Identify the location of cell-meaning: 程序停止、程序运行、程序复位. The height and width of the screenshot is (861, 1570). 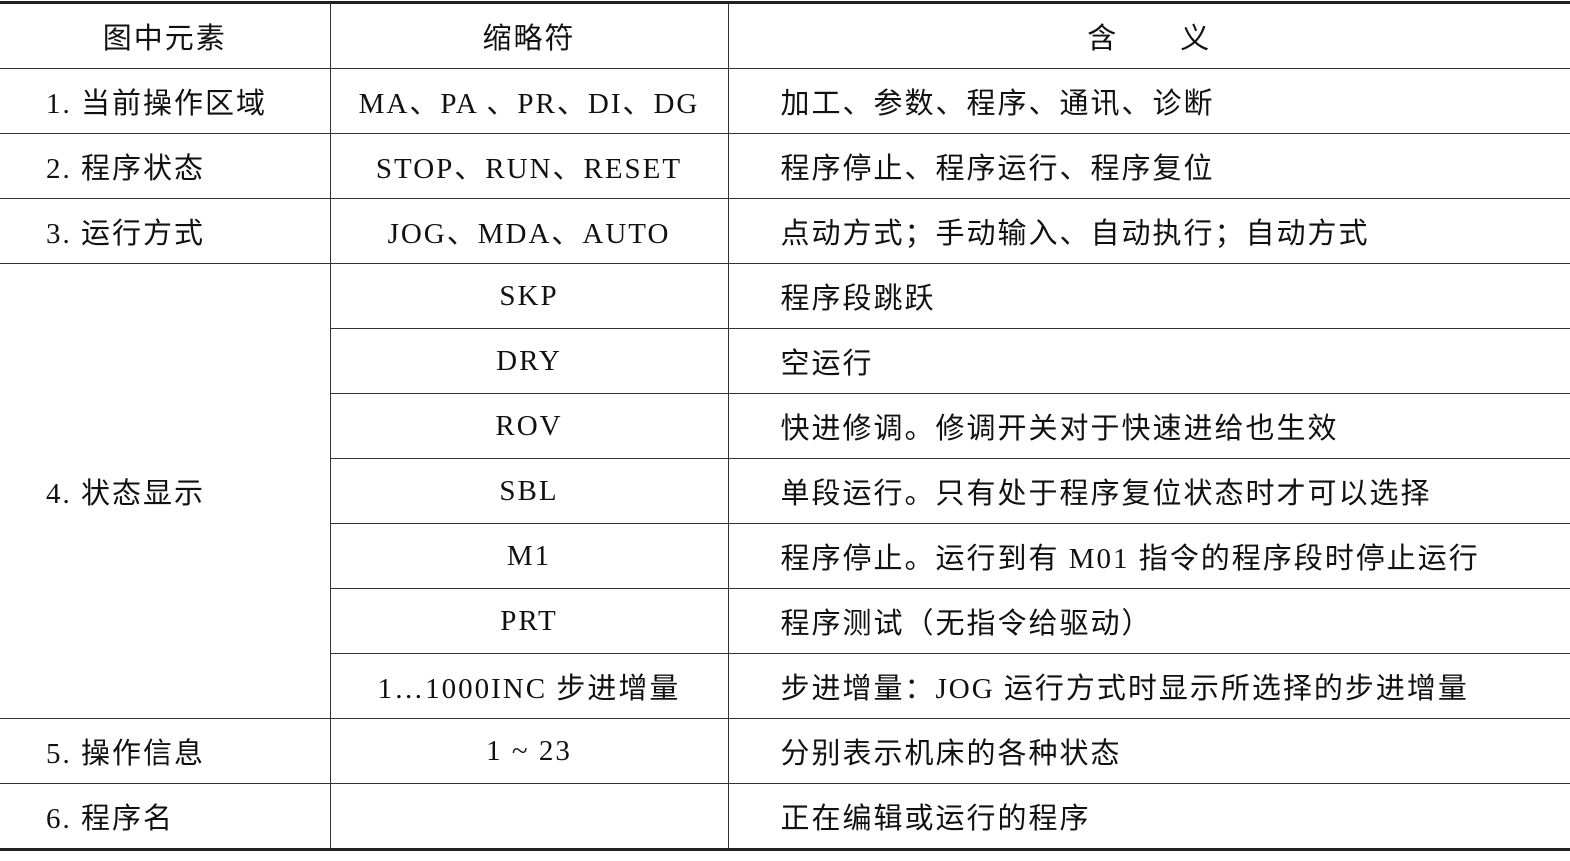
(1148, 166).